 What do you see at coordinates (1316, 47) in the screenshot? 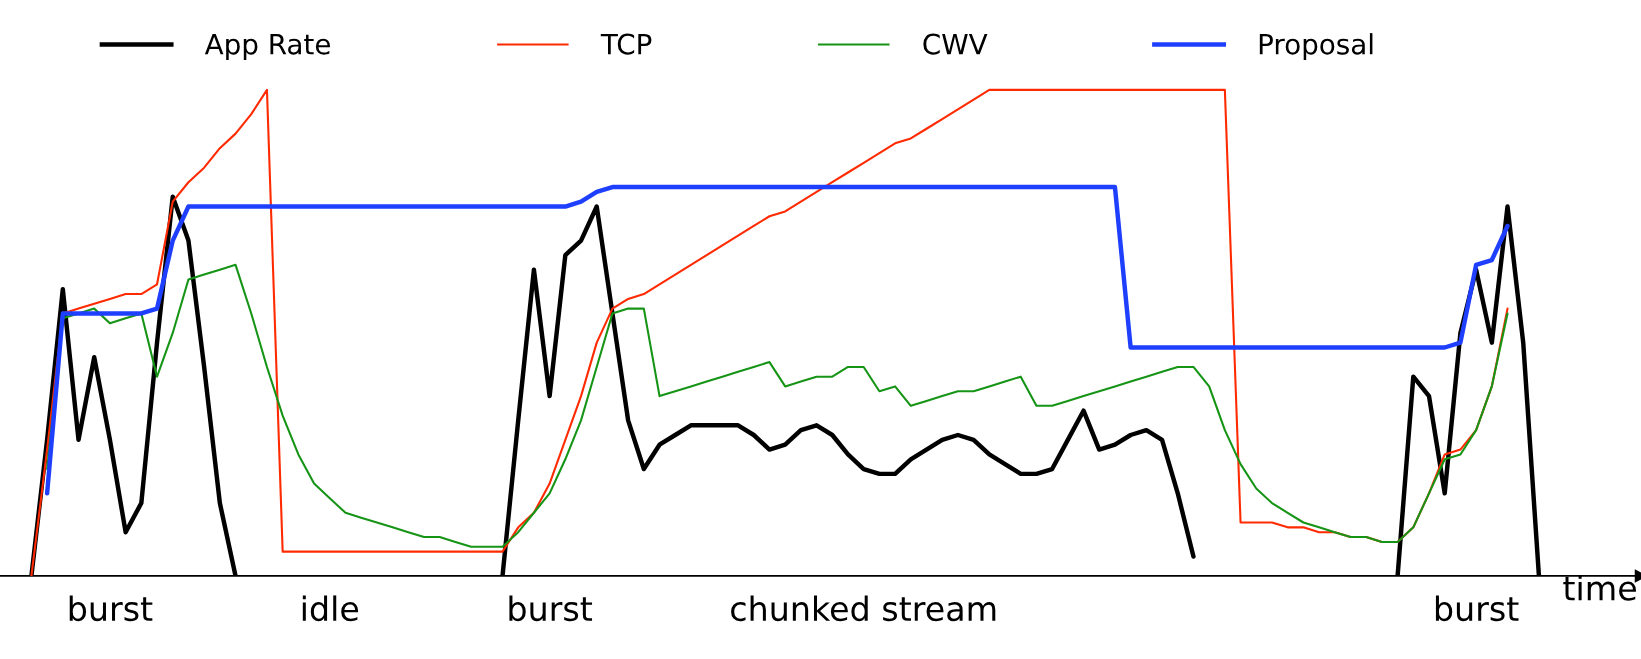
I see `legend-label: Proposal` at bounding box center [1316, 47].